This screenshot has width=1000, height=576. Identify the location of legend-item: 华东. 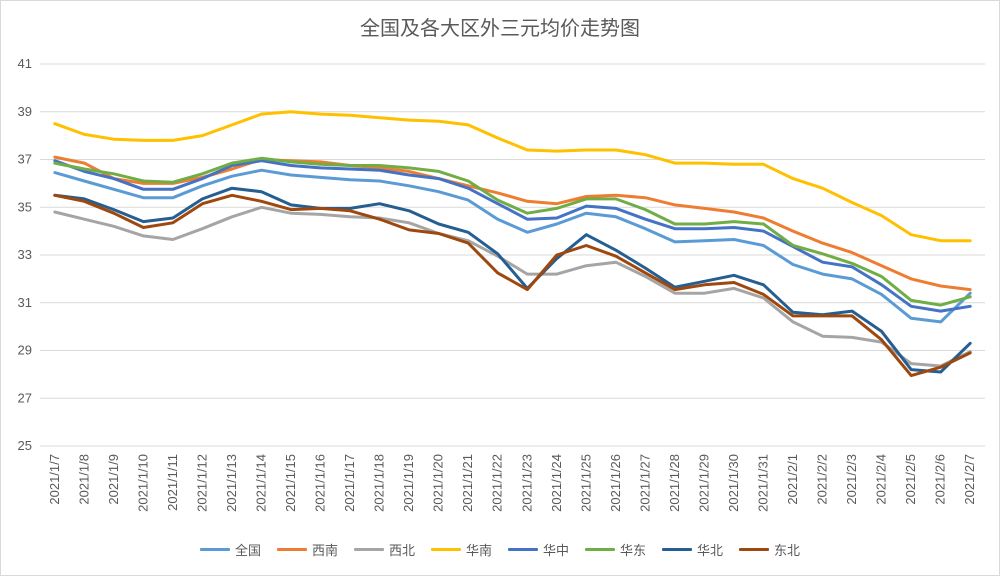
(615, 549).